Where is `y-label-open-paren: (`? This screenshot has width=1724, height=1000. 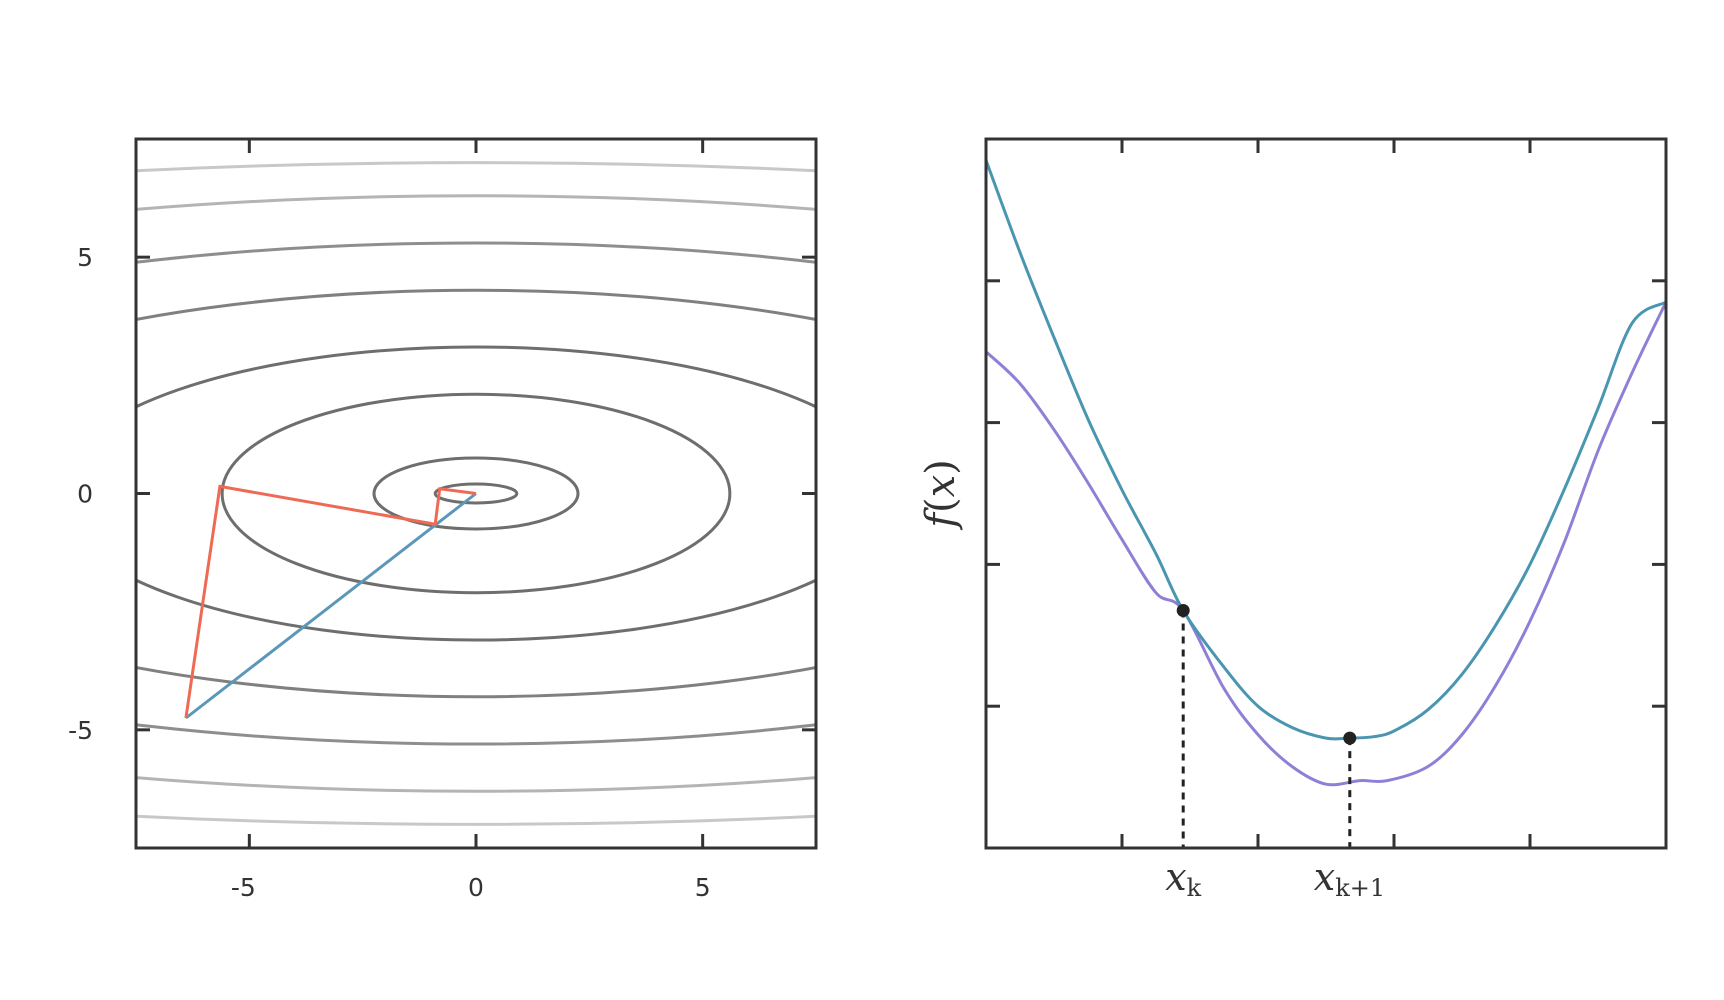 y-label-open-paren: ( is located at coordinates (941, 505).